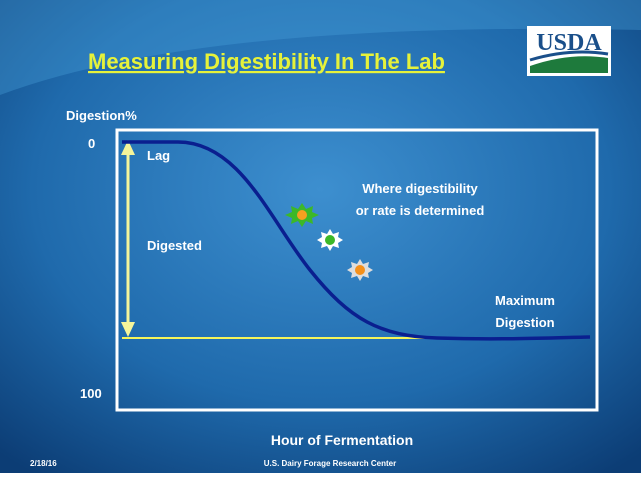  I want to click on lag-label: Lag, so click(158, 155).